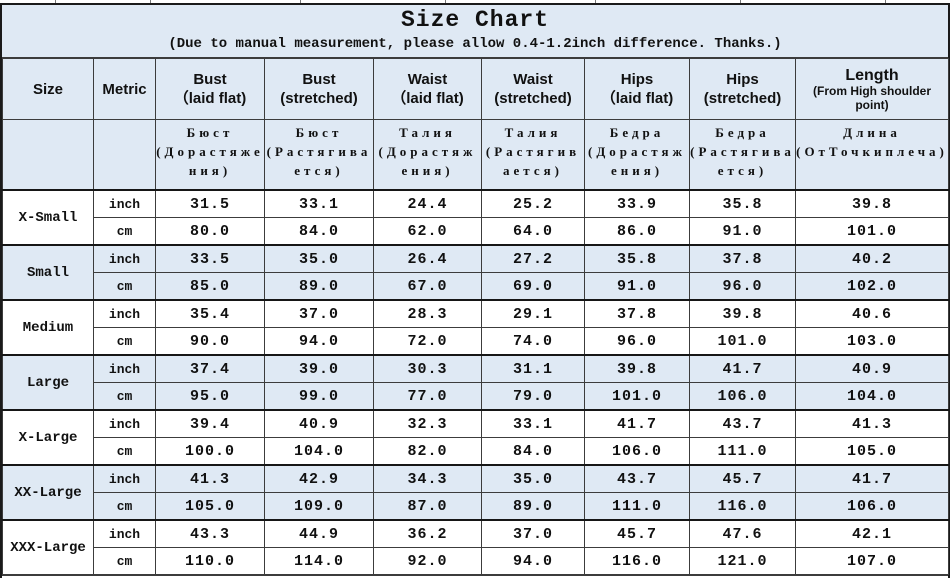 The height and width of the screenshot is (578, 950). I want to click on measurement-cell: 90.0, so click(210, 341).